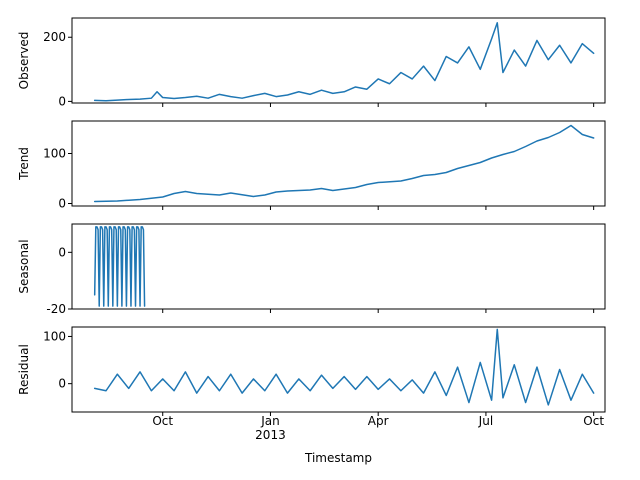 The image size is (640, 480). I want to click on x-tick-label: 2013, so click(270, 435).